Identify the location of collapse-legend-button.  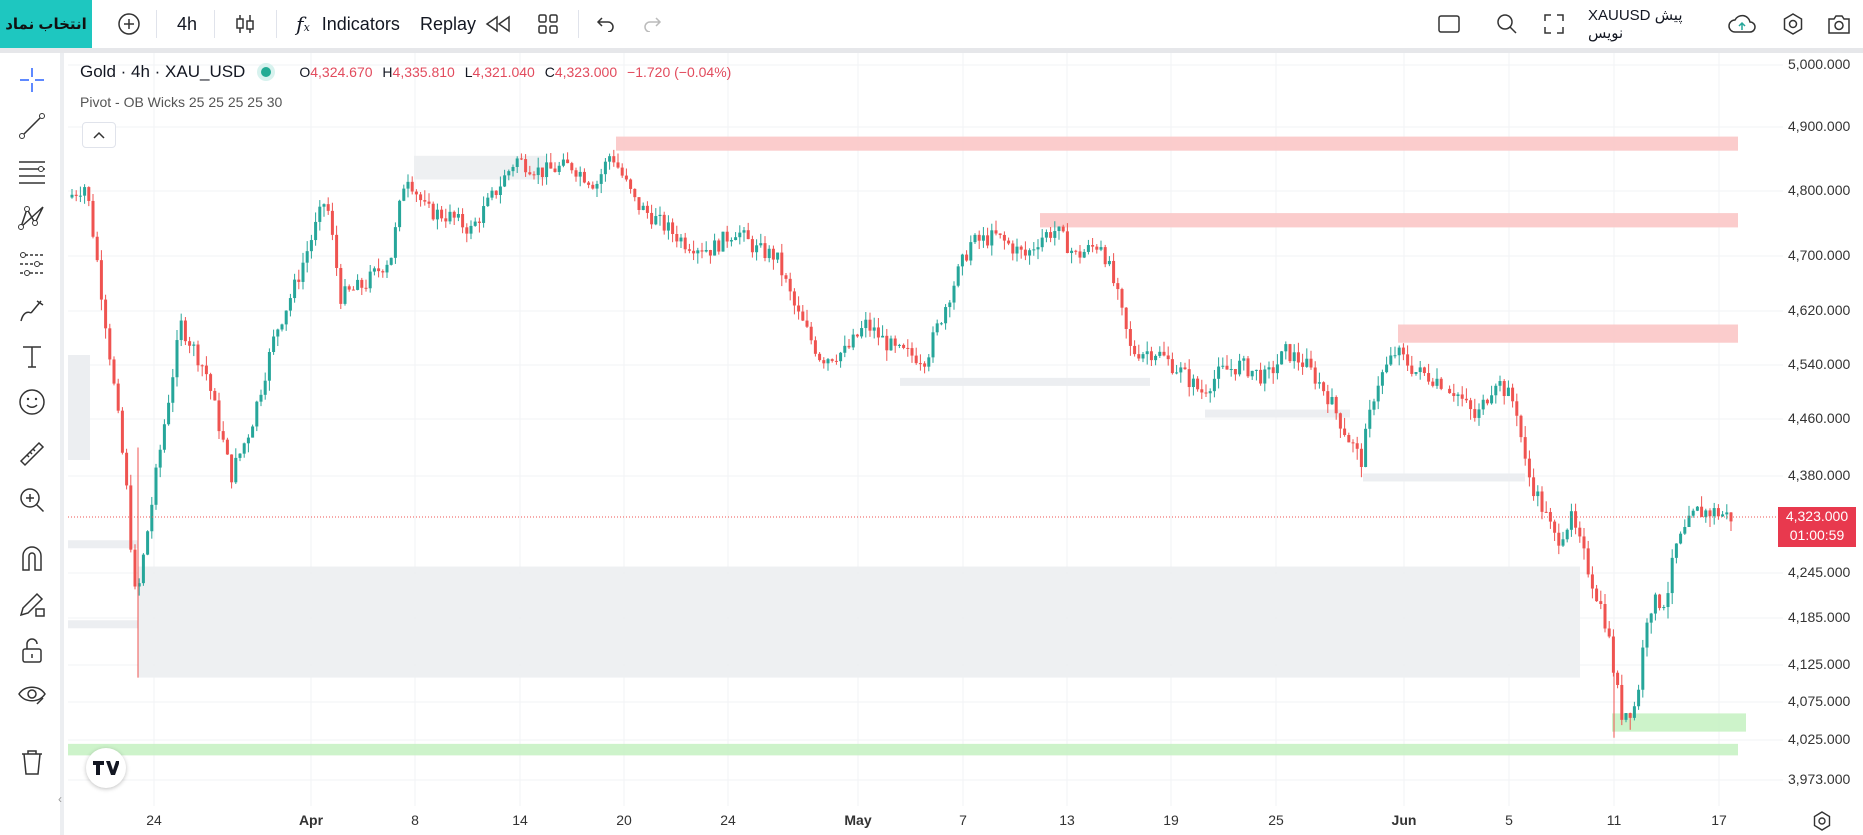
(99, 135).